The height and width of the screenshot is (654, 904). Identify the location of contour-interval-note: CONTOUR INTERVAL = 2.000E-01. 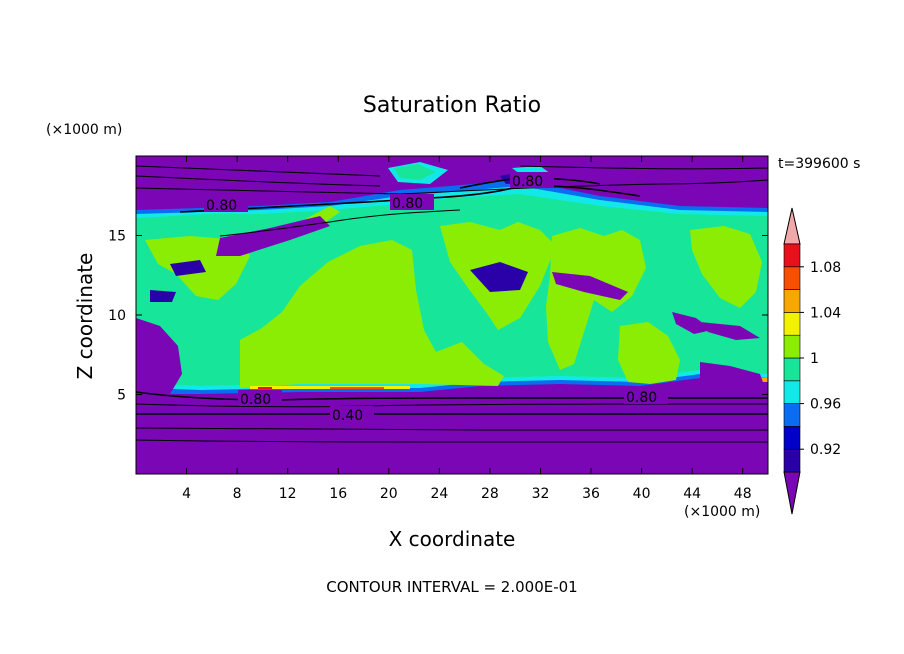
(451, 587).